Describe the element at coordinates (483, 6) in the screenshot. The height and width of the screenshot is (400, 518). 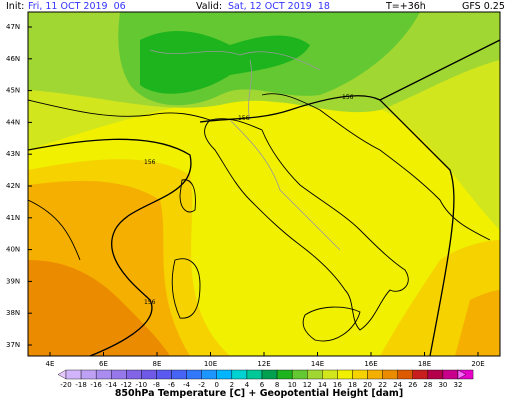
I see `model: GFS 0.25` at that location.